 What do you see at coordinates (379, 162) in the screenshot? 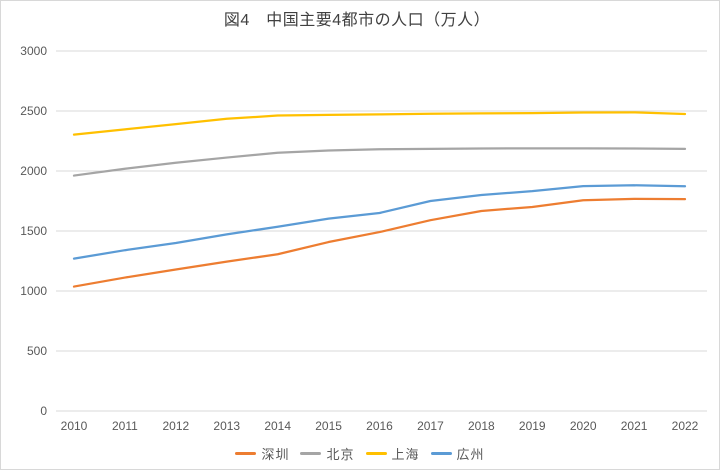
I see `series-line-beijing` at bounding box center [379, 162].